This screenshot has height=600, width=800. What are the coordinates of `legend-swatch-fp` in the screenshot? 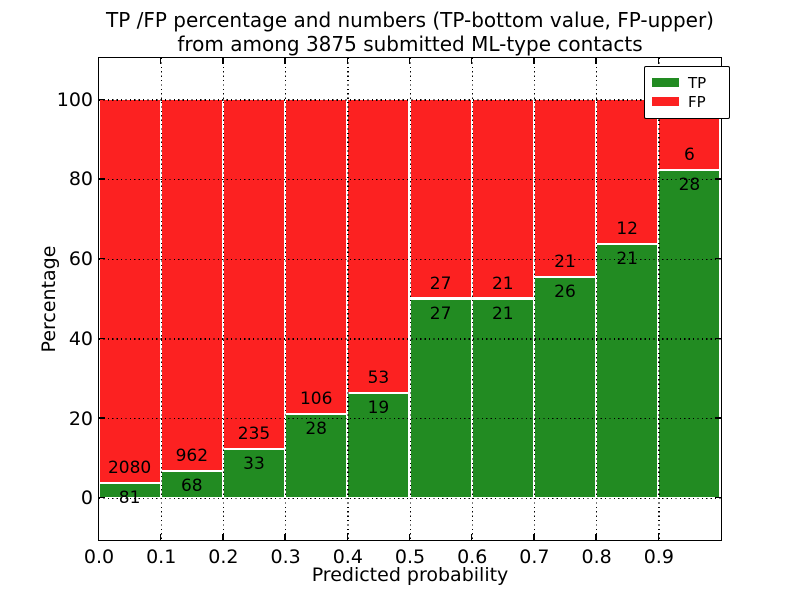 It's located at (665, 101).